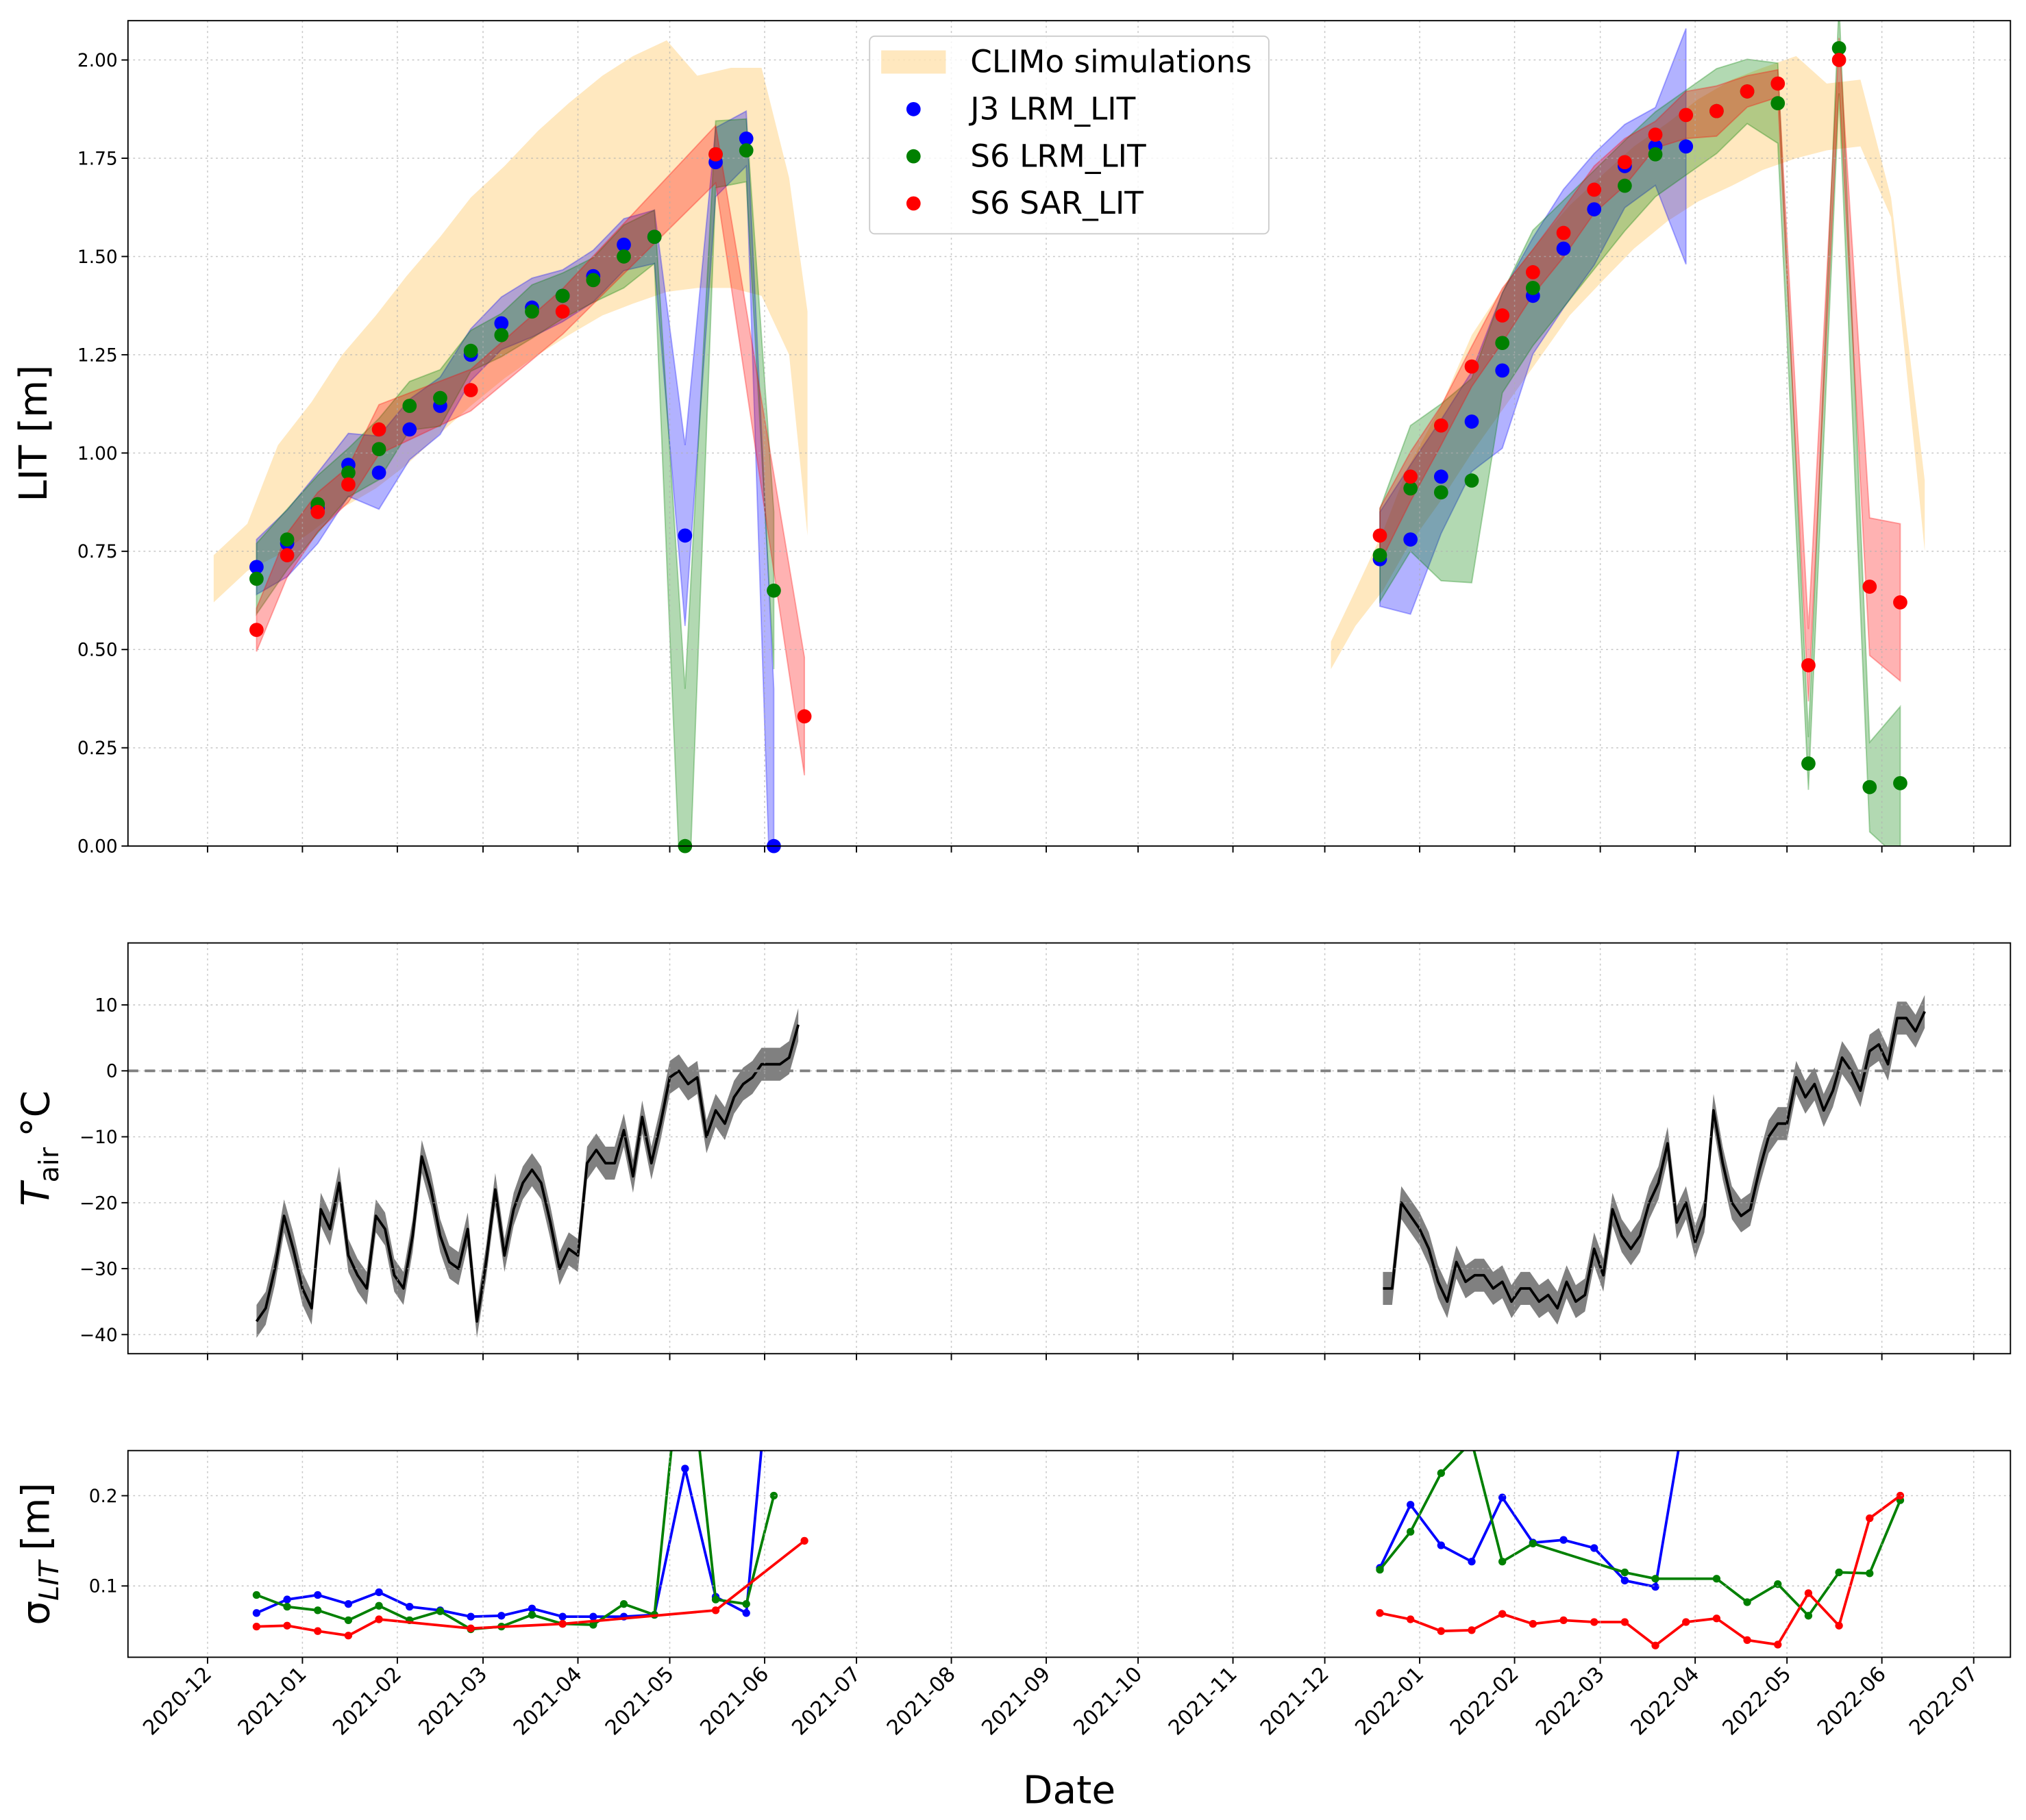 The image size is (2026, 1820). I want to click on x-tick-label: 2021-01, so click(273, 1701).